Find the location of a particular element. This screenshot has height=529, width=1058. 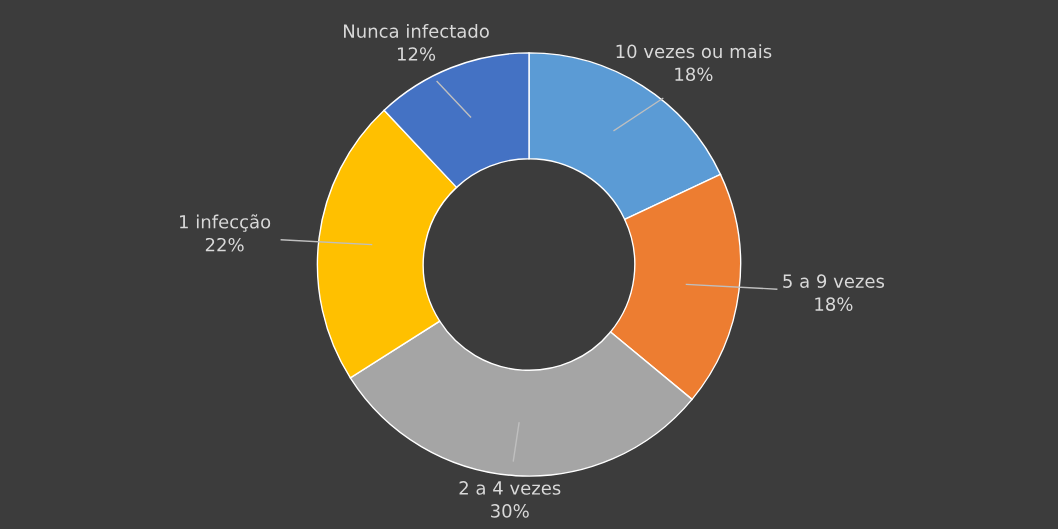

data-label: 30% is located at coordinates (510, 511).